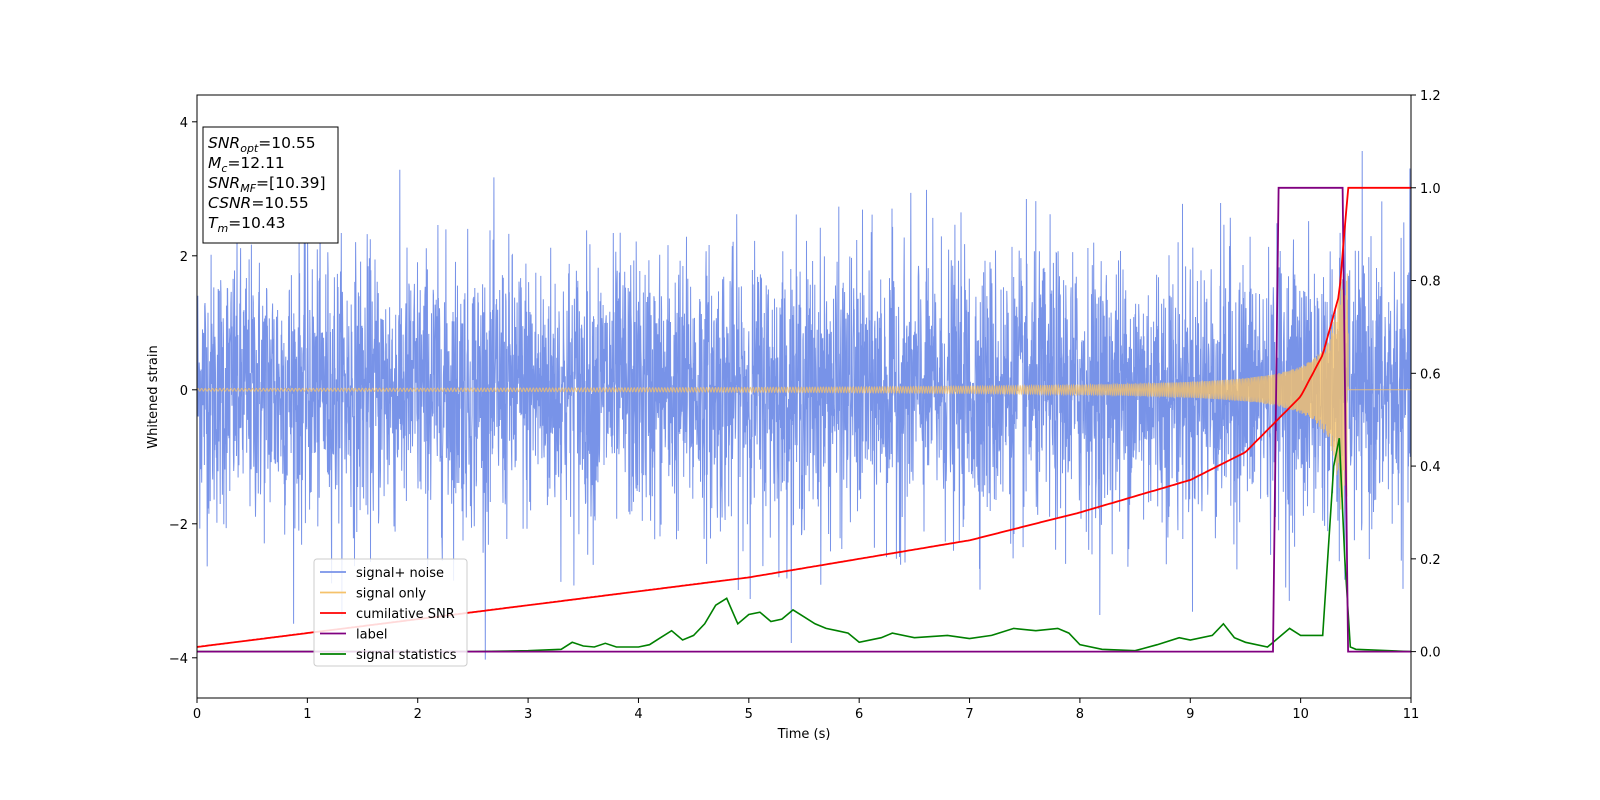 Image resolution: width=1600 pixels, height=800 pixels. I want to click on y-left-tick-label: 0, so click(184, 391).